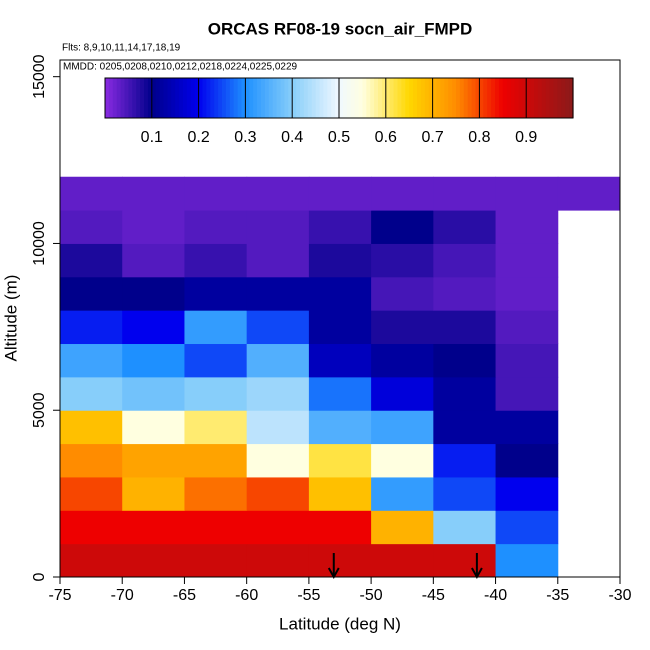 The width and height of the screenshot is (650, 650). I want to click on colorbar-tick-label: 0.6, so click(386, 137).